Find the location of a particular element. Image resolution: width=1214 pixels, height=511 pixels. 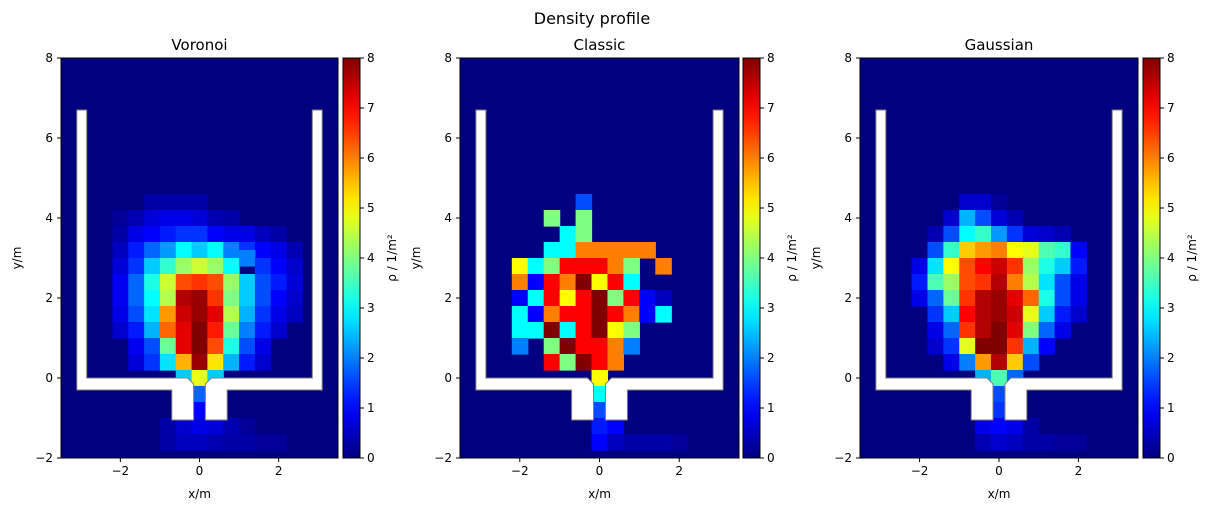

x-tick-label: 2 is located at coordinates (279, 471).